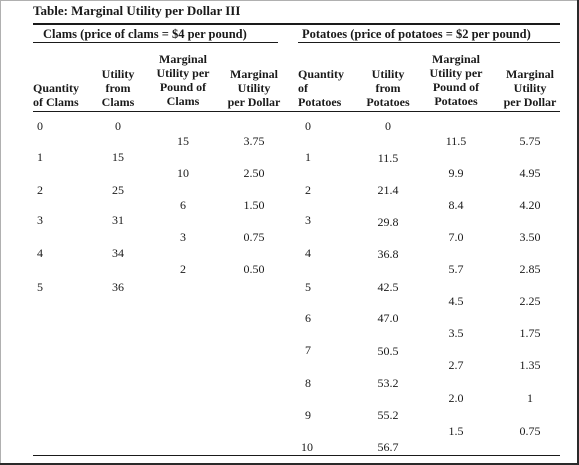  I want to click on potatoes-mu-per-dollar-cell: 5.75, so click(530, 141).